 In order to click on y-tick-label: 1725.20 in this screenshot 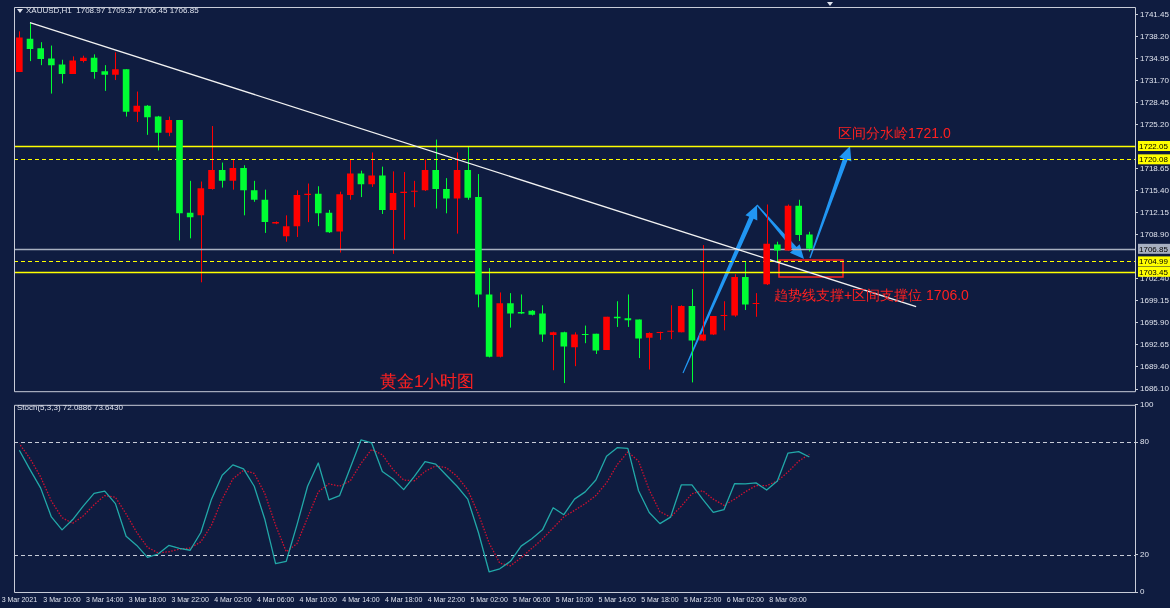, I will do `click(1155, 124)`.